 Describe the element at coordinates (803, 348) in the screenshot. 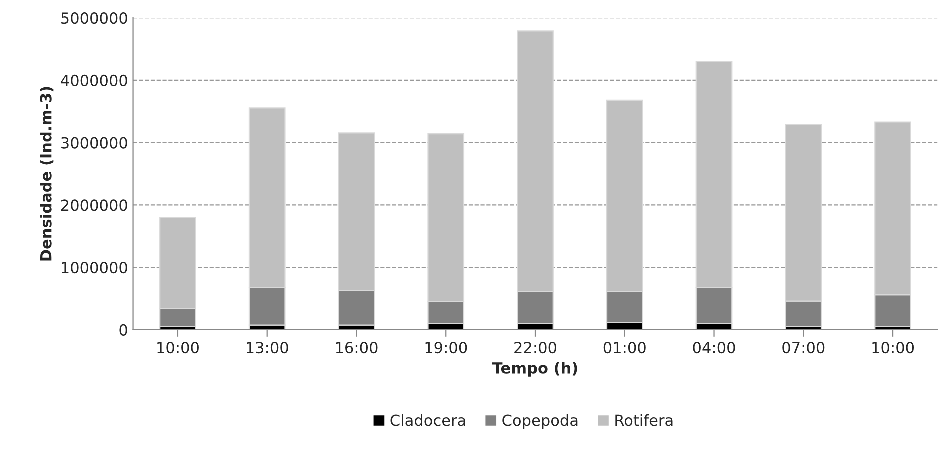

I see `x-tick-label: 07:00` at that location.